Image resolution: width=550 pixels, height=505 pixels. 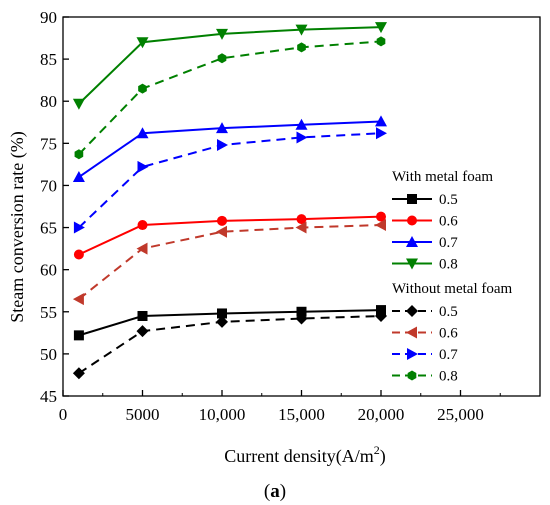 I want to click on y-tick-label: 75, so click(x=48, y=143).